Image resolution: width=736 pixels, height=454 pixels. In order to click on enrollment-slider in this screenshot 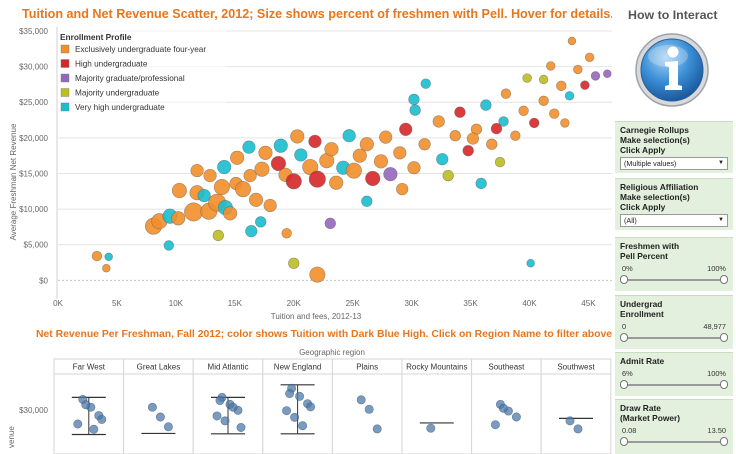, I will do `click(674, 338)`.